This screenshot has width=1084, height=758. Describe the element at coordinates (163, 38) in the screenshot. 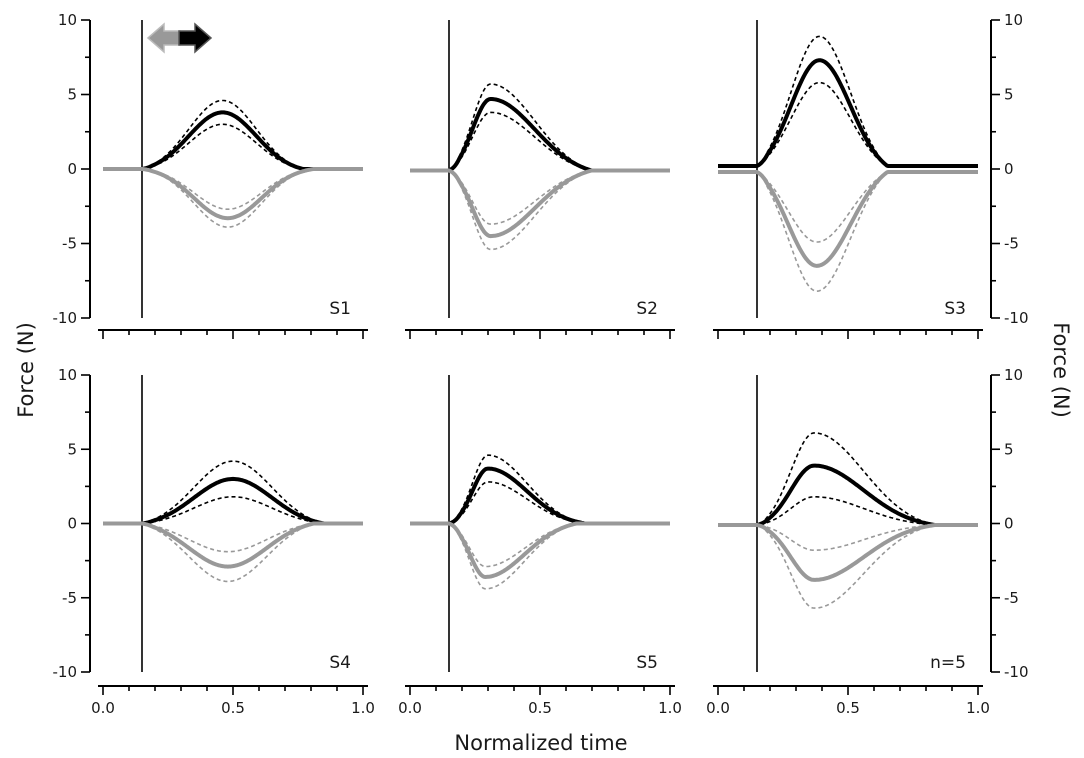

I see `left-arrow-icon` at that location.